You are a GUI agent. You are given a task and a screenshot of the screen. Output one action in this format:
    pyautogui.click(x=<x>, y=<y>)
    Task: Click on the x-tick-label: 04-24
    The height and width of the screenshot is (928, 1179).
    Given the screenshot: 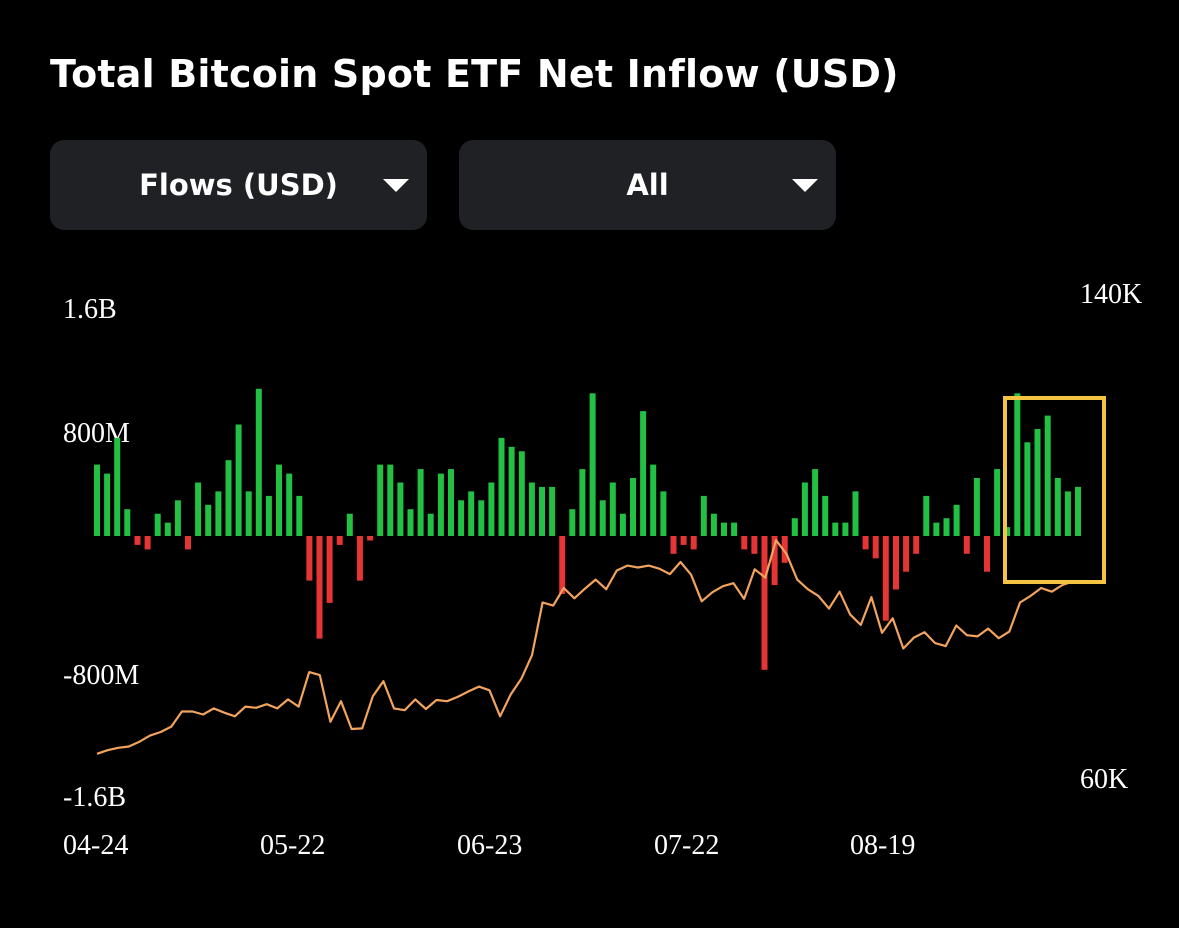 What is the action you would take?
    pyautogui.click(x=95, y=845)
    